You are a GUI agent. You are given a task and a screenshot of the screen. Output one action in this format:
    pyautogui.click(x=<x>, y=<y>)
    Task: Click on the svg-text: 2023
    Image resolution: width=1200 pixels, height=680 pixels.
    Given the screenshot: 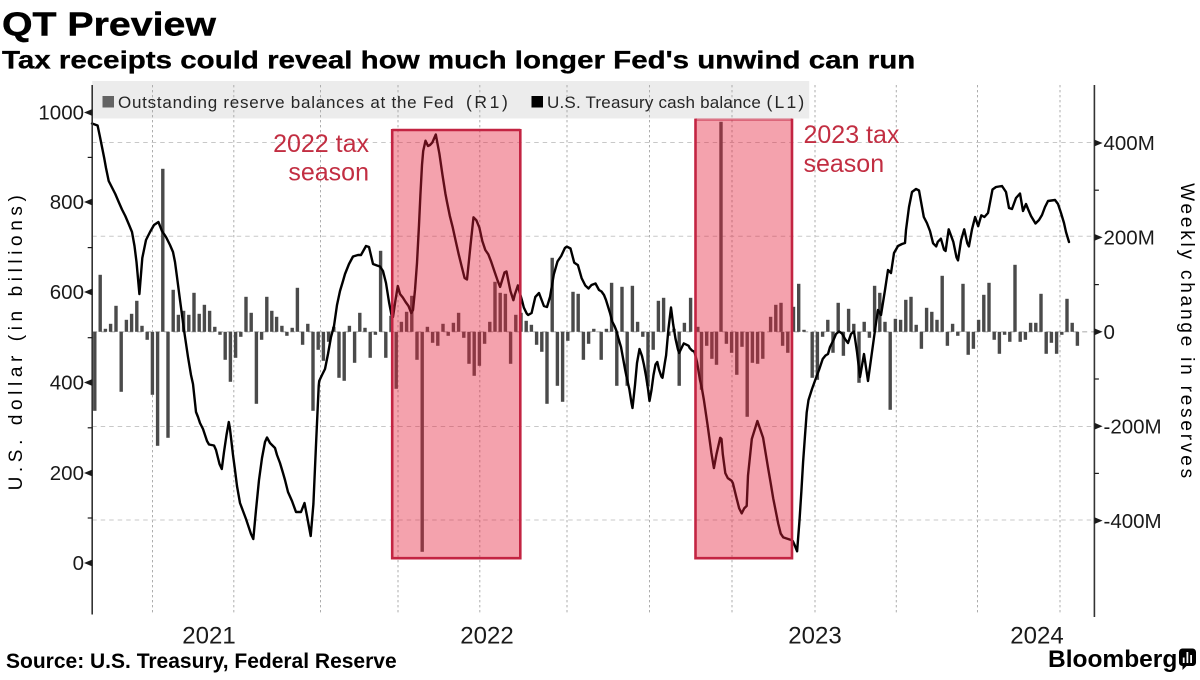 What is the action you would take?
    pyautogui.click(x=814, y=635)
    